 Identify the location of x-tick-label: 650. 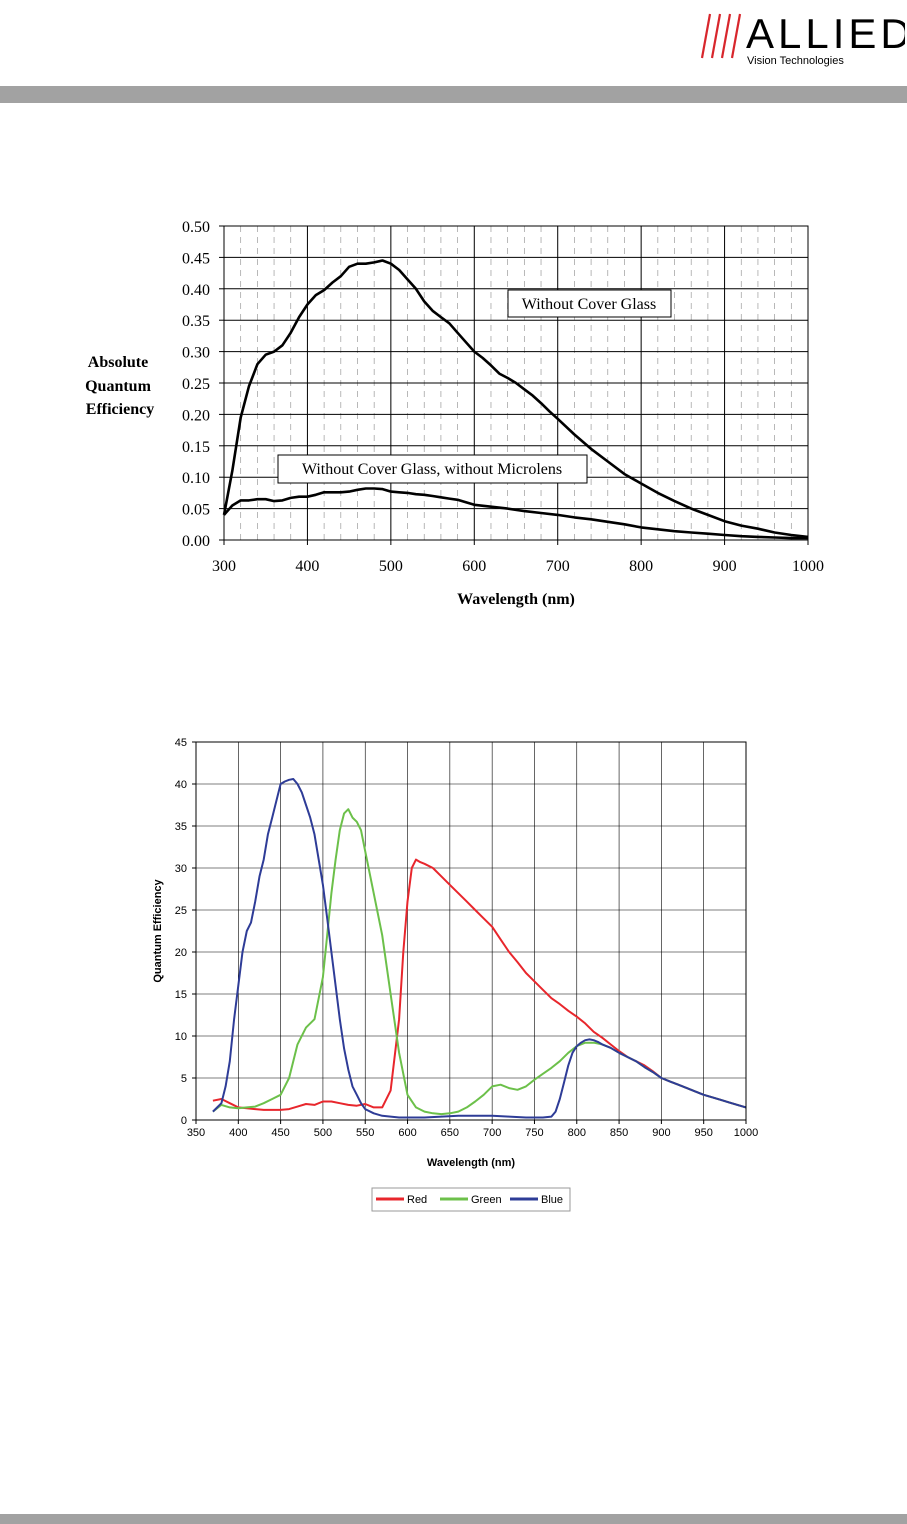
(450, 1133).